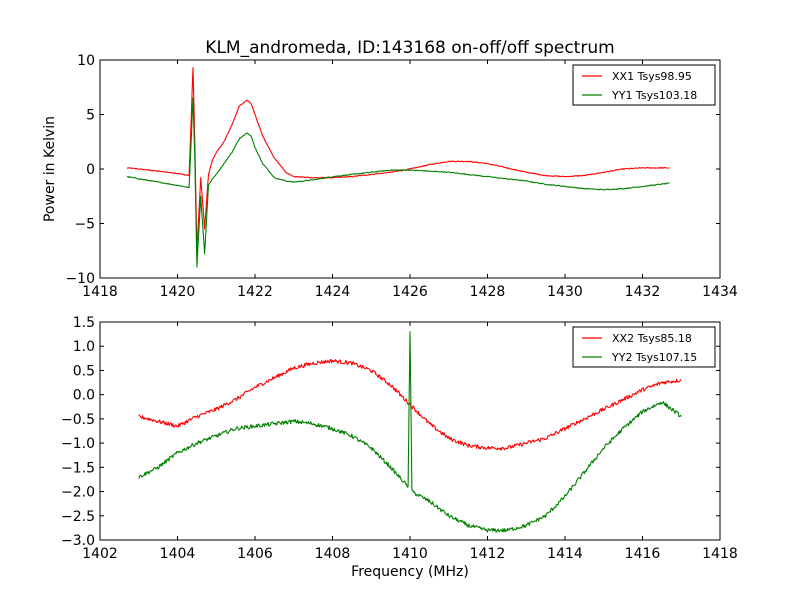 The width and height of the screenshot is (800, 600). I want to click on bottom-y-tick-label: 1.0, so click(84, 347).